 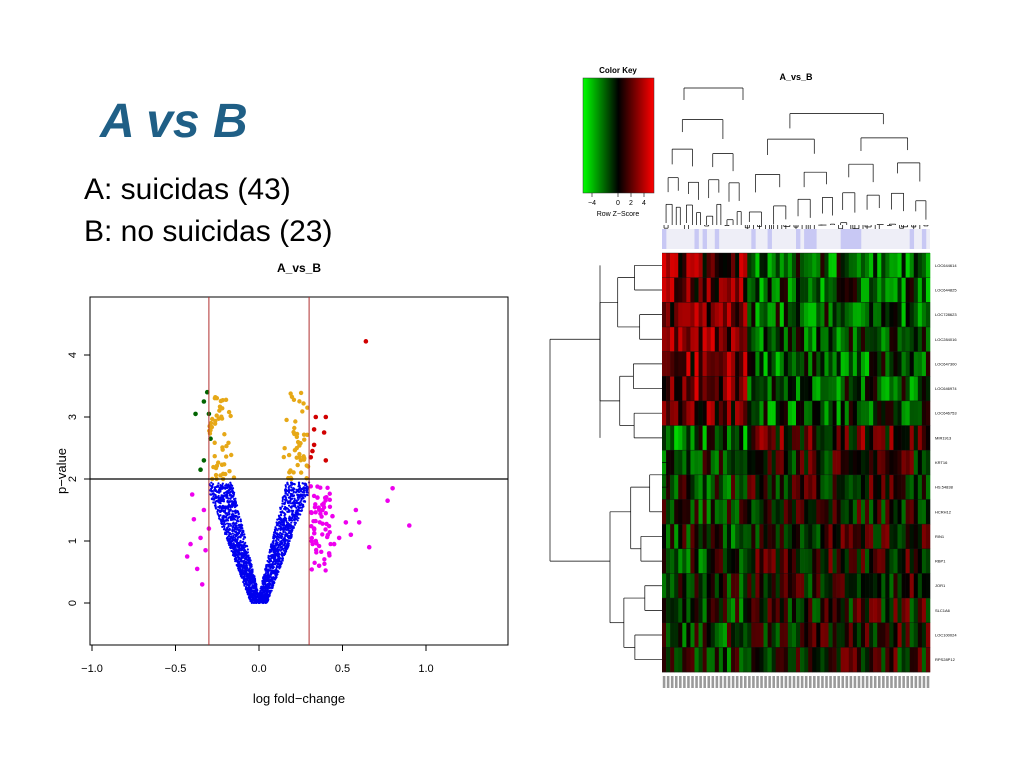 What do you see at coordinates (73, 417) in the screenshot?
I see `y-tick-label: 3` at bounding box center [73, 417].